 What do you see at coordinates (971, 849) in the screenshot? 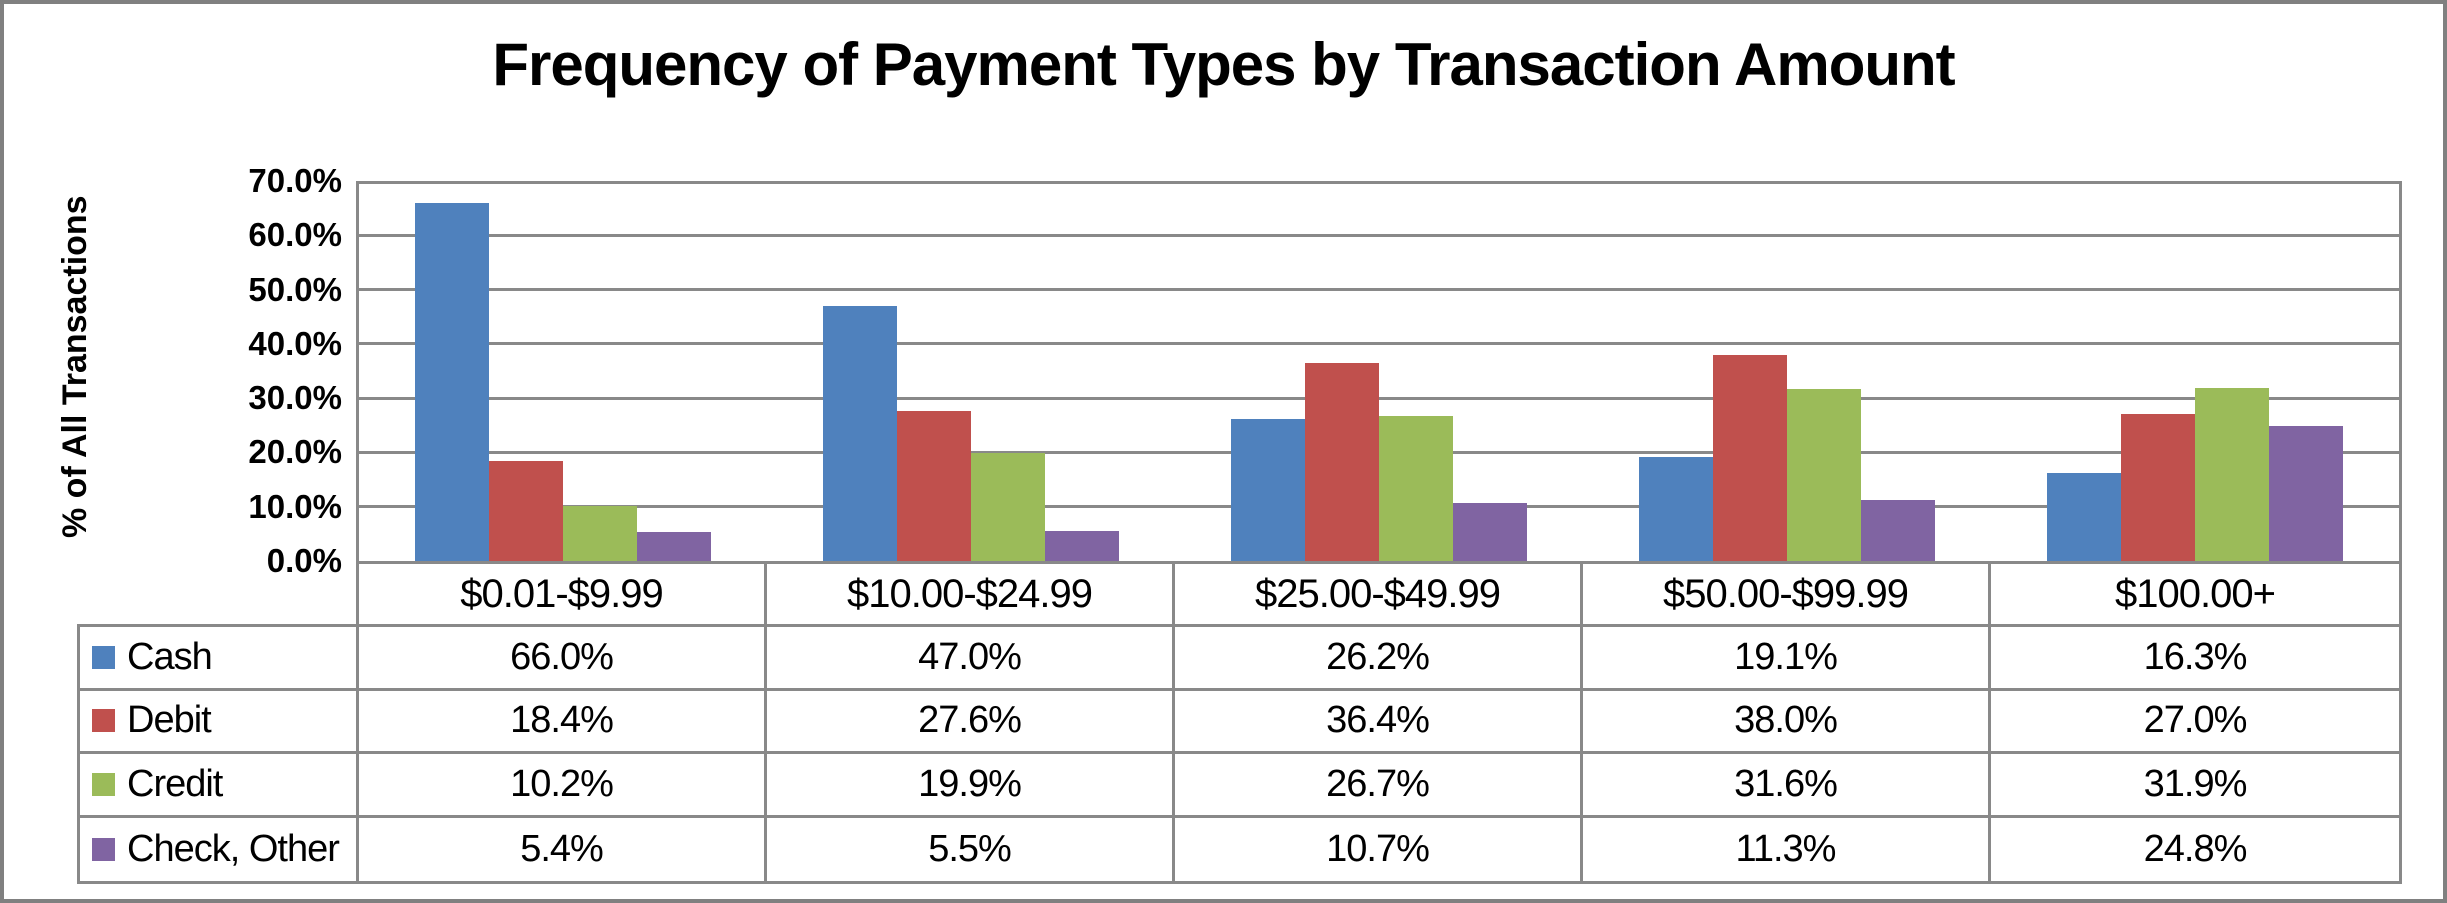
I see `value-cell-check-other-1: 5.5%` at bounding box center [971, 849].